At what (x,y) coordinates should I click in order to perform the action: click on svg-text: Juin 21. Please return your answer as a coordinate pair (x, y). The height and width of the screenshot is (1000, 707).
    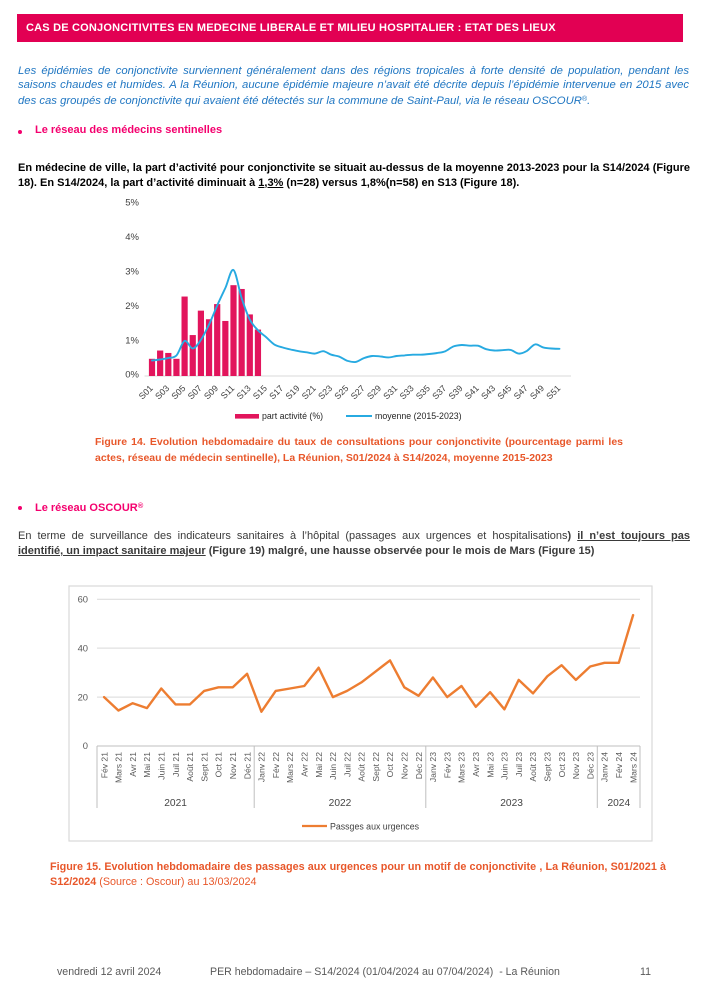
    Looking at the image, I should click on (162, 766).